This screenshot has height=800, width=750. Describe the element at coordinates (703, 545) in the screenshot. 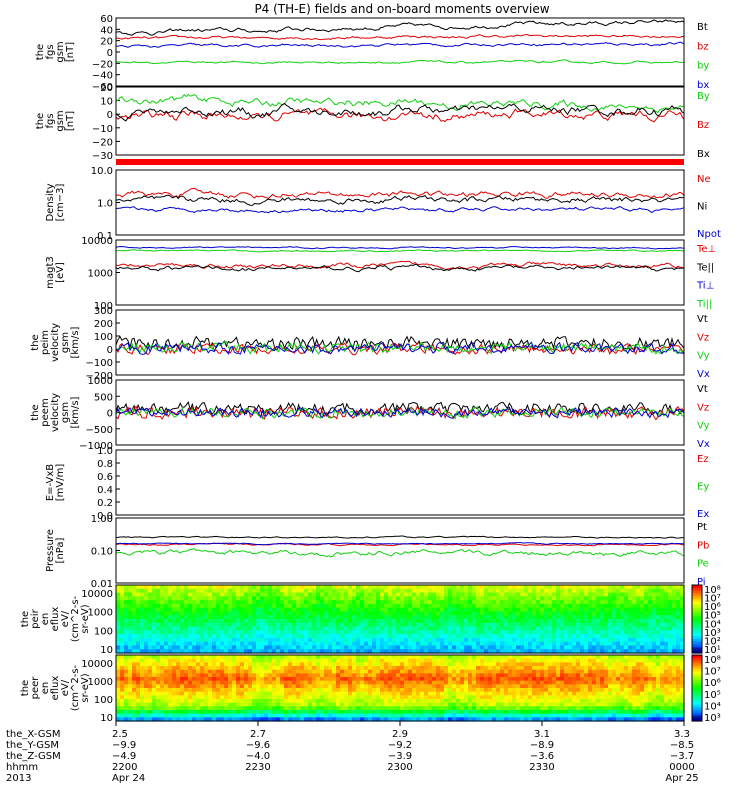

I see `legend-pressure-1: Pb` at that location.